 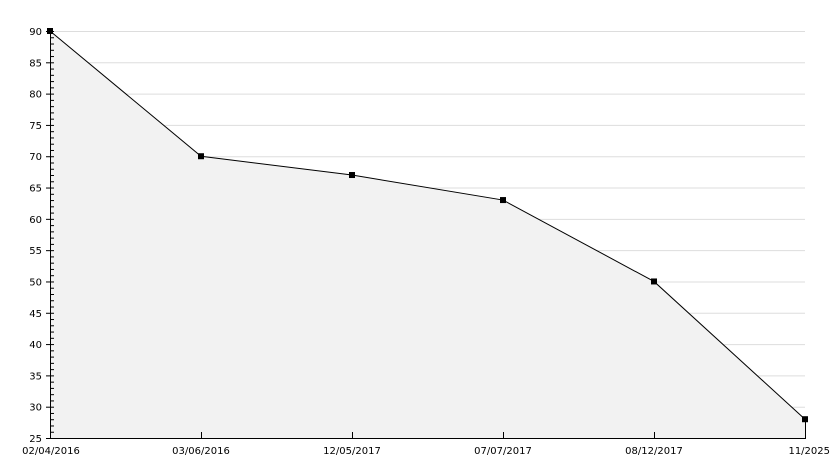 What do you see at coordinates (654, 451) in the screenshot?
I see `x-tick-label: 08/12/2017` at bounding box center [654, 451].